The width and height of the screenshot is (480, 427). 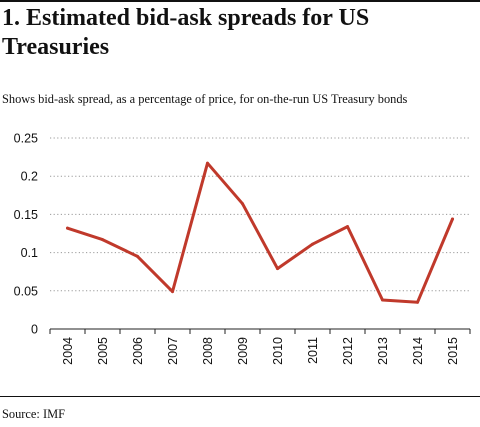 What do you see at coordinates (208, 351) in the screenshot?
I see `x-tick-label: 2008` at bounding box center [208, 351].